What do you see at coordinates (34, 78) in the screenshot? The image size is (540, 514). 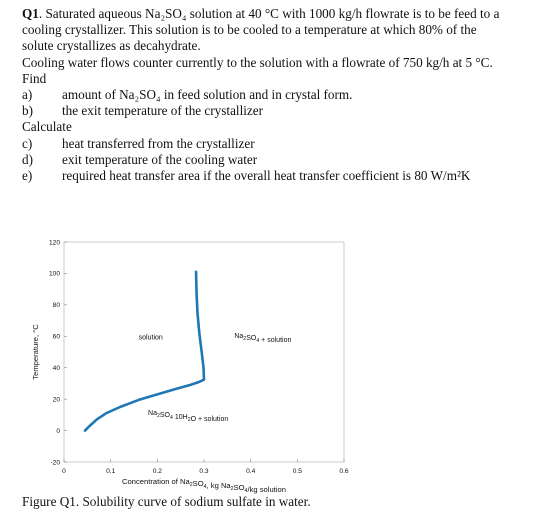 I see `find-label: Find` at bounding box center [34, 78].